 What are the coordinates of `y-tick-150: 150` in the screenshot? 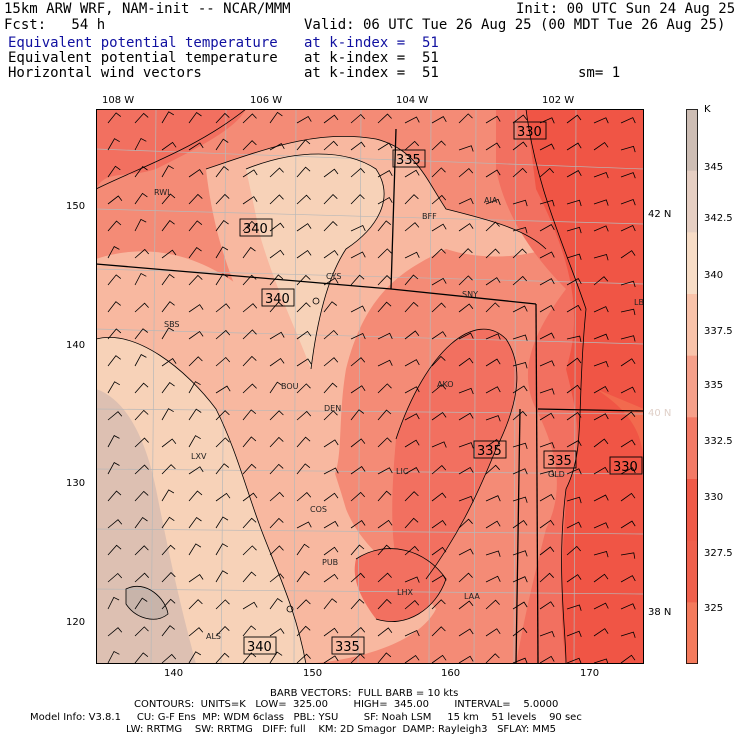 It's located at (76, 206).